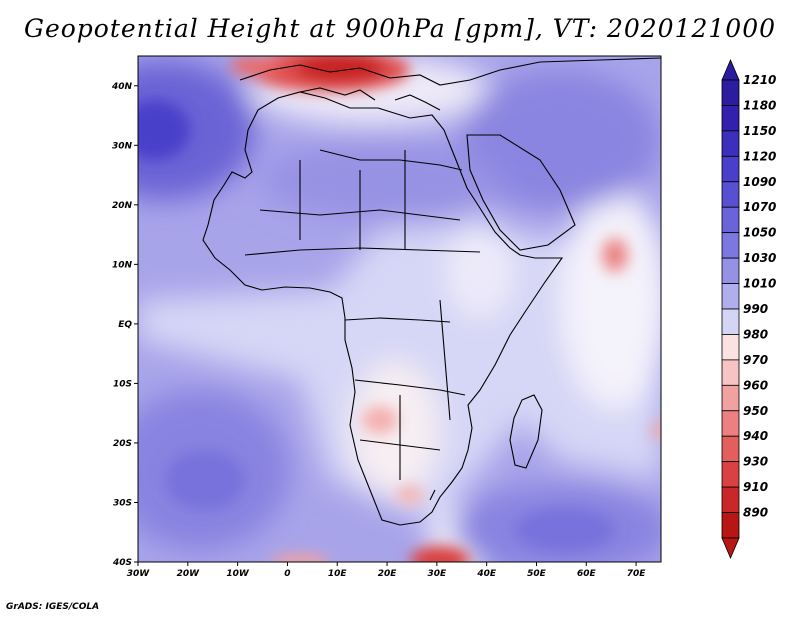 The width and height of the screenshot is (800, 618). I want to click on grads-credit: GrADS: IGES/COLA, so click(53, 607).